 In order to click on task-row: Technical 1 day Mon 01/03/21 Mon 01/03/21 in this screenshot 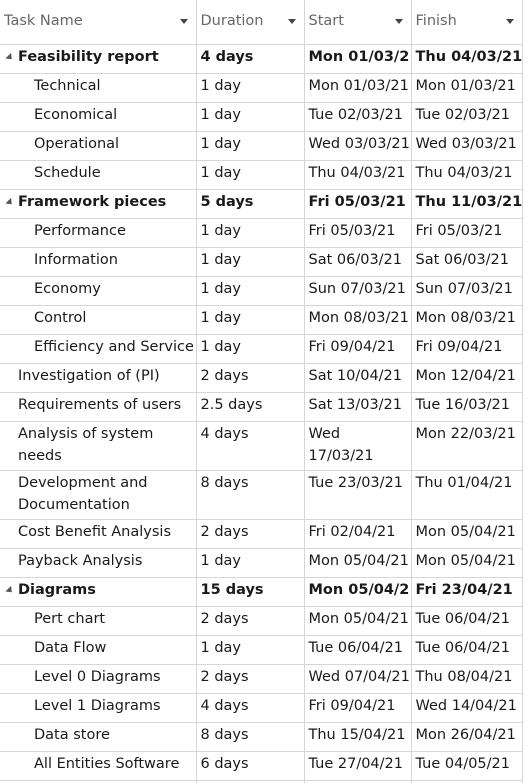, I will do `click(261, 88)`.